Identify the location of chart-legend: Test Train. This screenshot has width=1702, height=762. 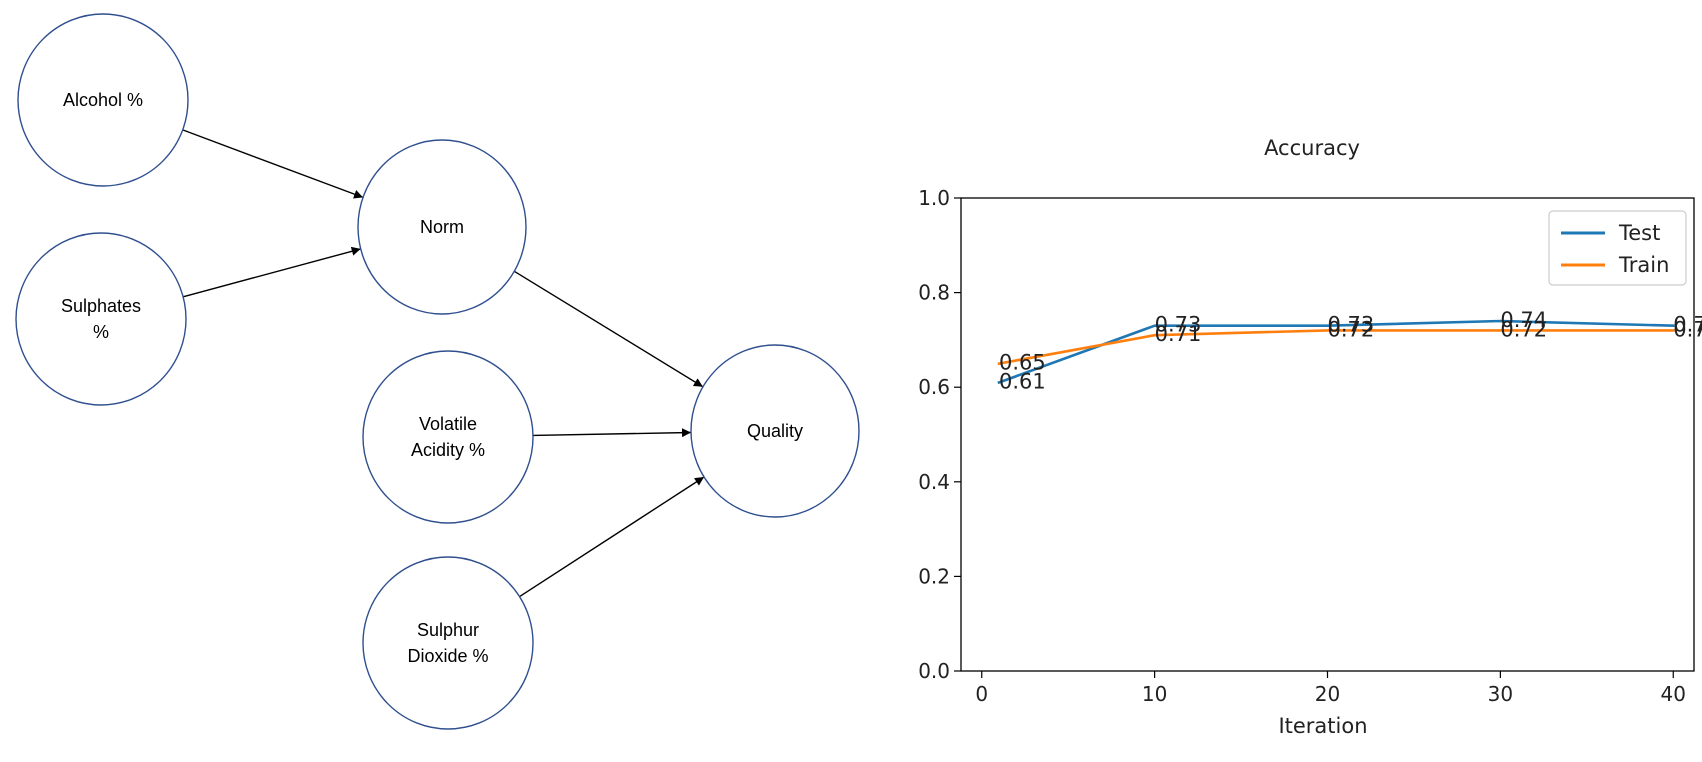
(1617, 248).